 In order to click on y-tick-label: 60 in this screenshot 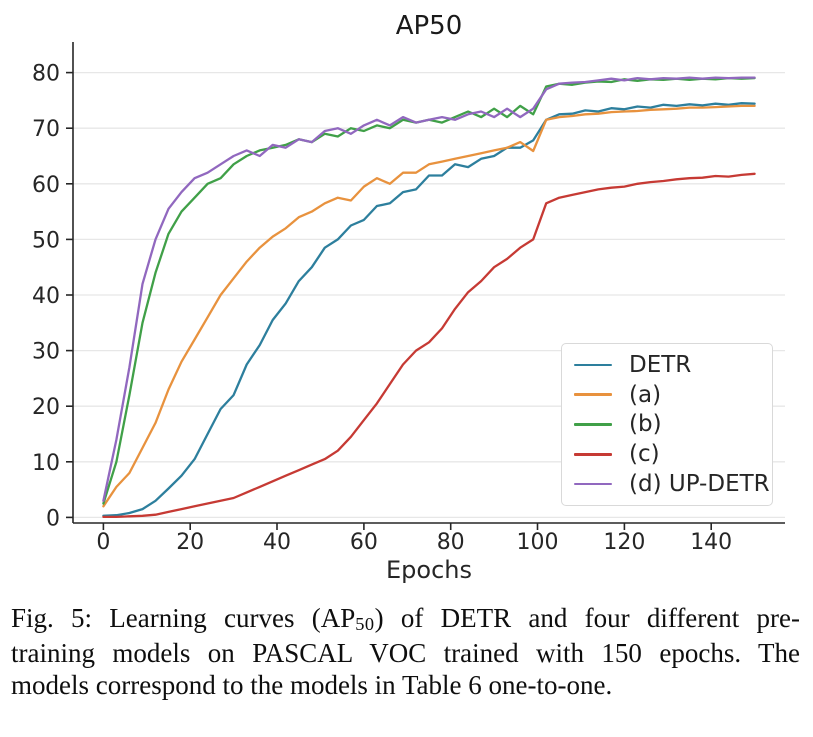, I will do `click(46, 185)`.